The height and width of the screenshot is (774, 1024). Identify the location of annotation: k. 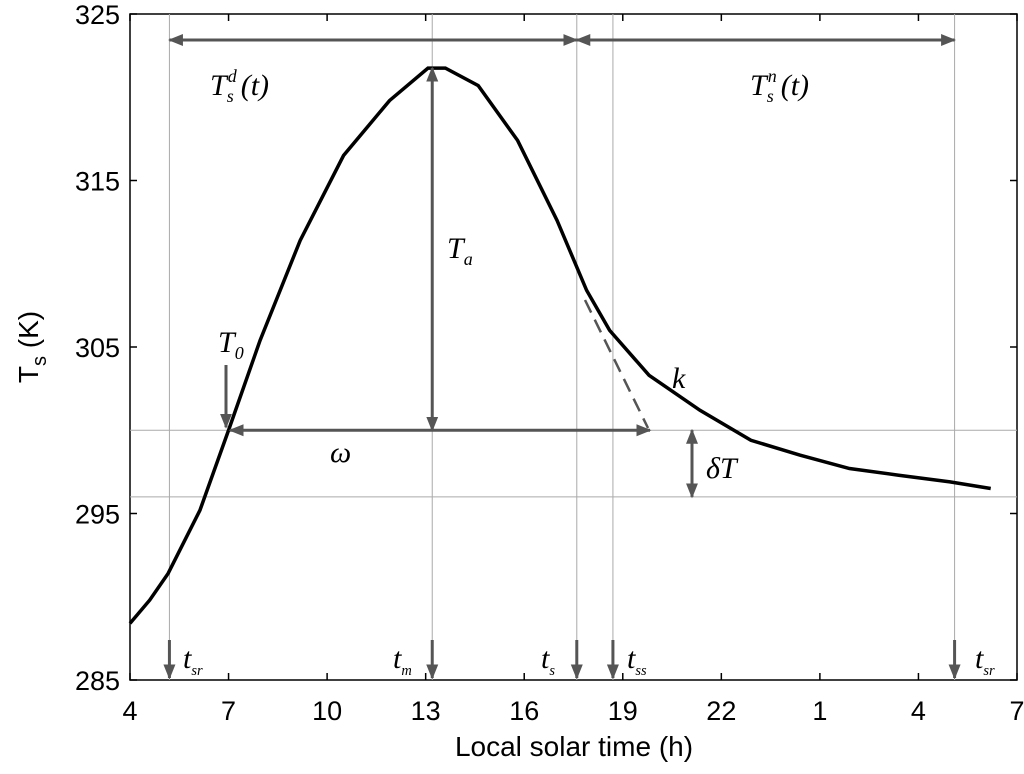
(679, 378).